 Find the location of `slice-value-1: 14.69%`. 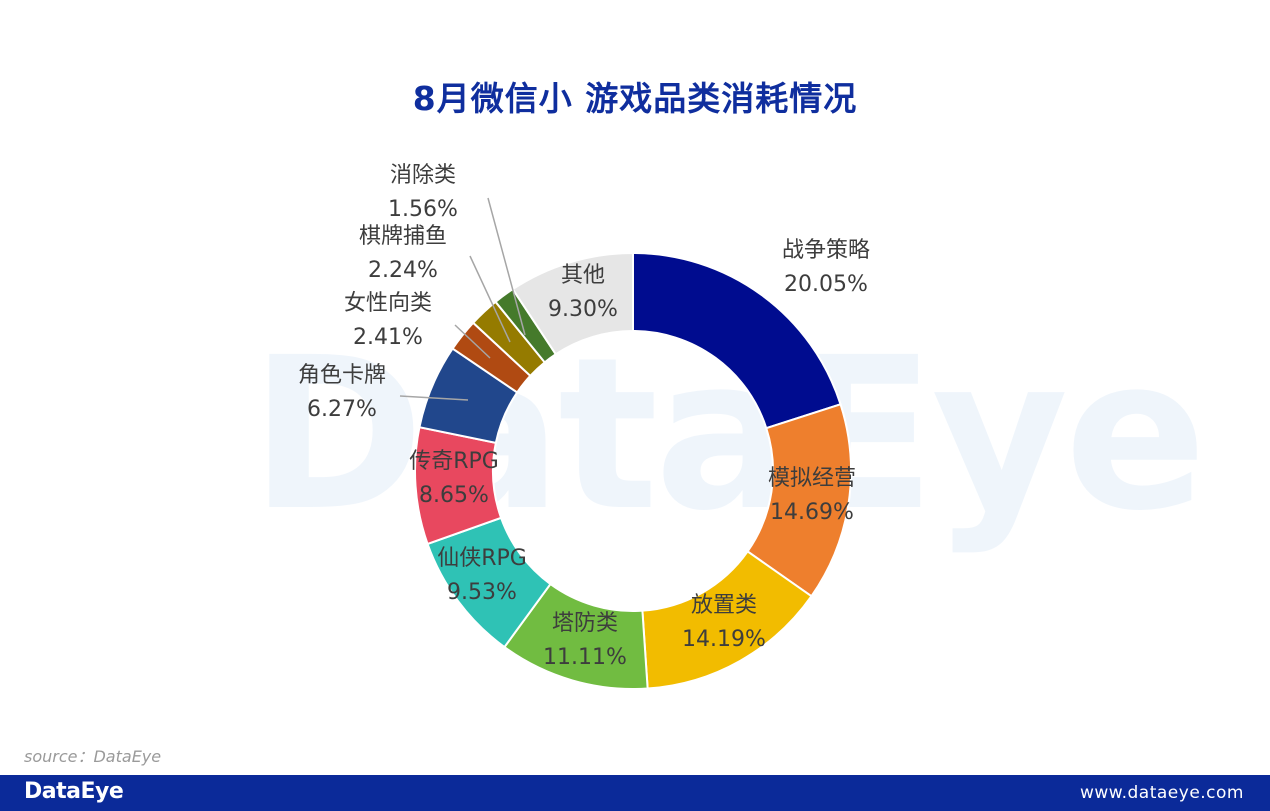

slice-value-1: 14.69% is located at coordinates (812, 512).